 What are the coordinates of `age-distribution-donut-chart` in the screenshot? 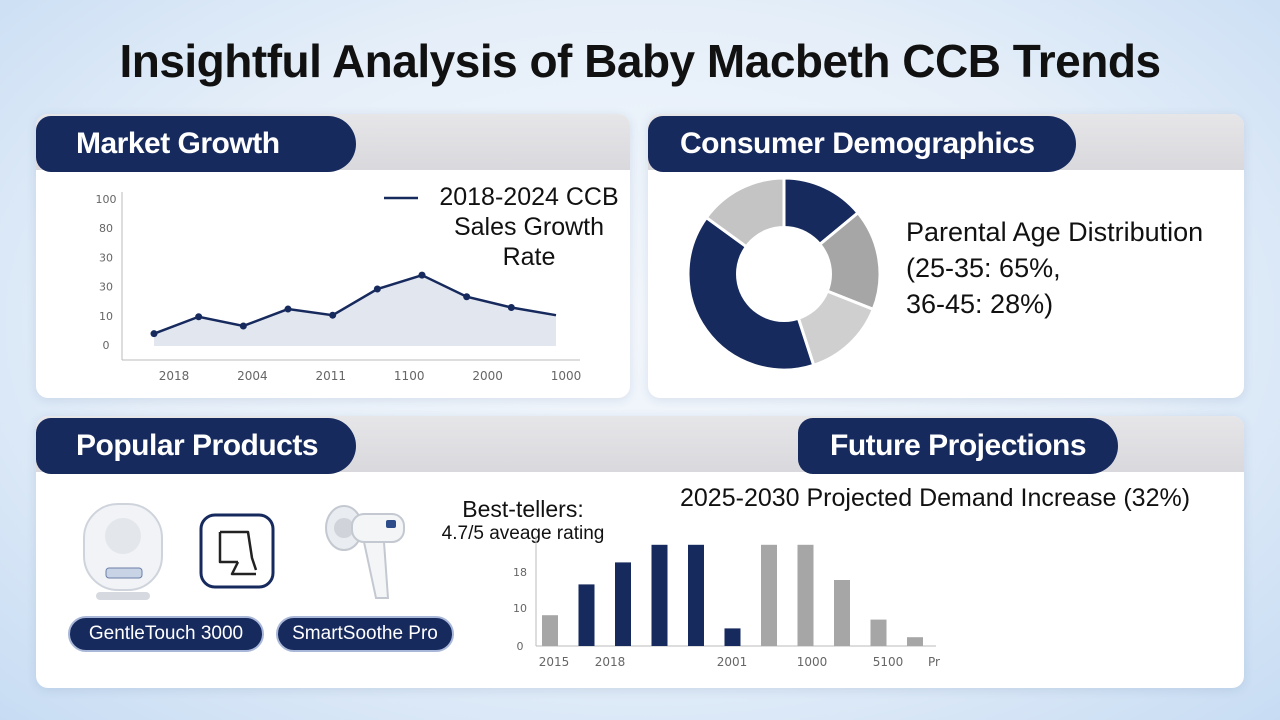 It's located at (784, 274).